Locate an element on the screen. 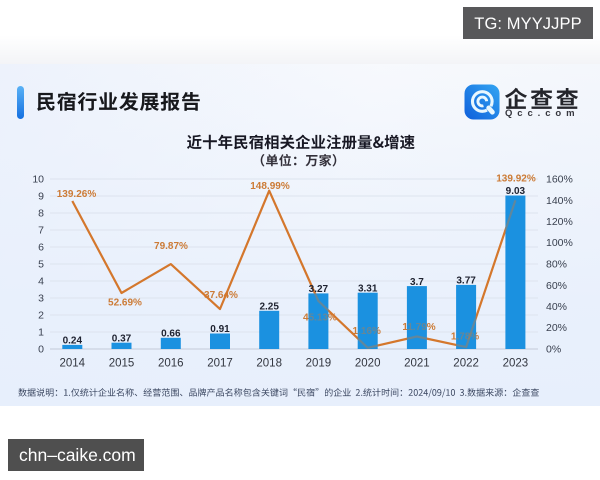 This screenshot has width=600, height=480. svg-text: 2 is located at coordinates (41, 316).